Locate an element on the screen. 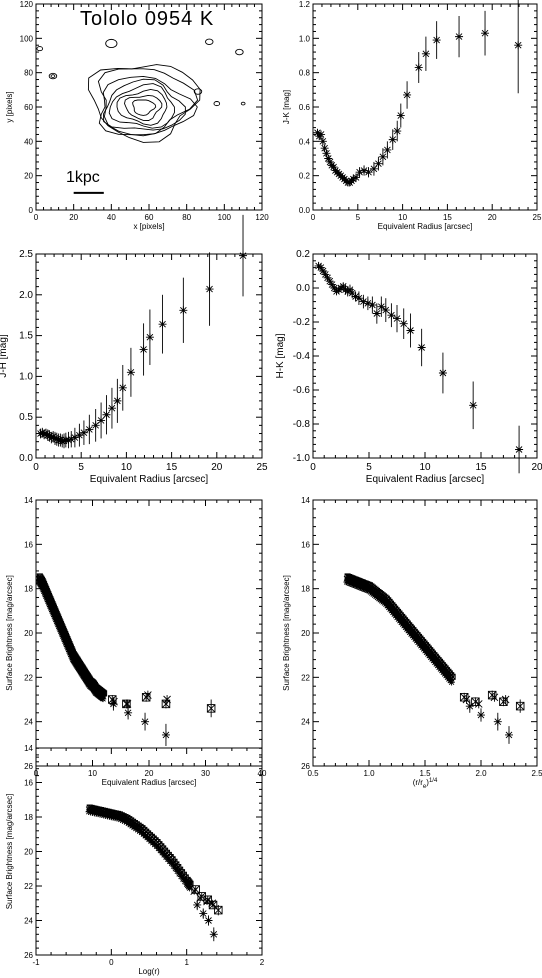 The width and height of the screenshot is (542, 978). y-axis-label: H-K [mag] is located at coordinates (280, 355).